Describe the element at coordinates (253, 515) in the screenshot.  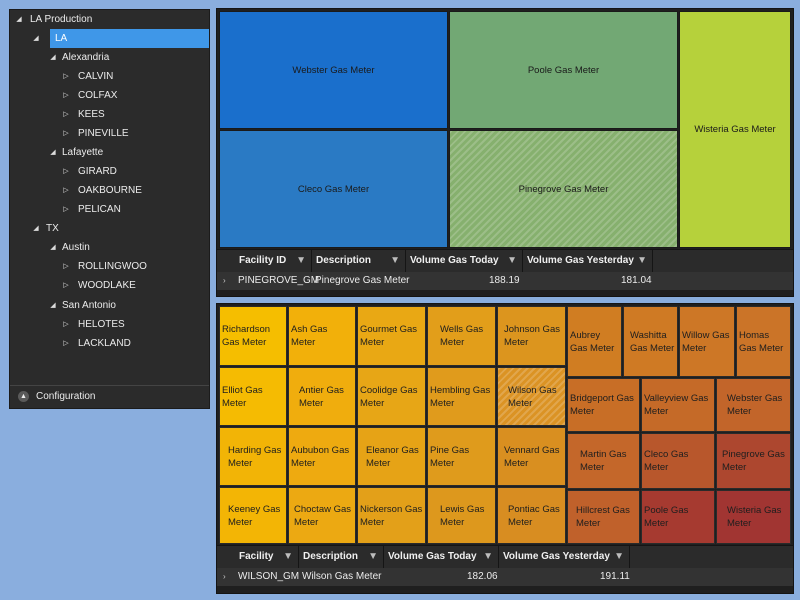
I see `treemap-tile-keeney: Keeney Gas Meter` at that location.